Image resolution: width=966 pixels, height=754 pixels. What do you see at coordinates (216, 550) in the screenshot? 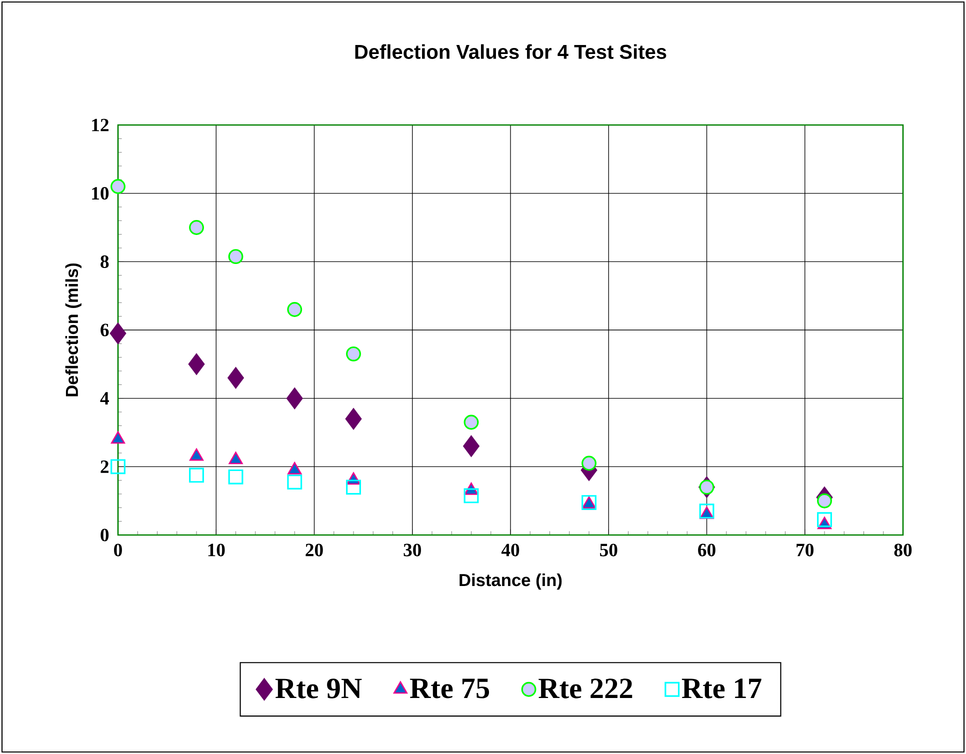
I see `x-tick-label: 10` at bounding box center [216, 550].